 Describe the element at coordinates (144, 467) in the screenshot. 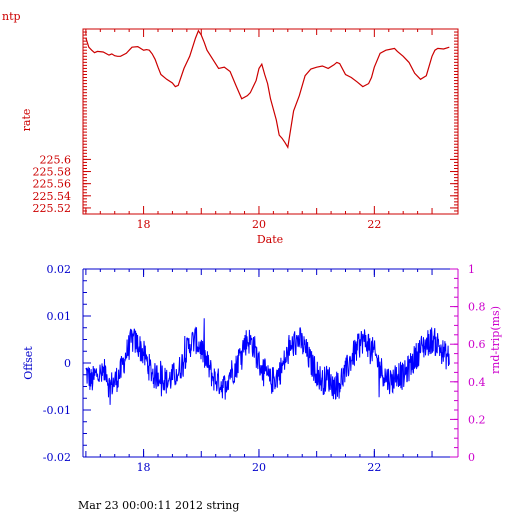

I see `offset-x-tick-label: 18` at that location.